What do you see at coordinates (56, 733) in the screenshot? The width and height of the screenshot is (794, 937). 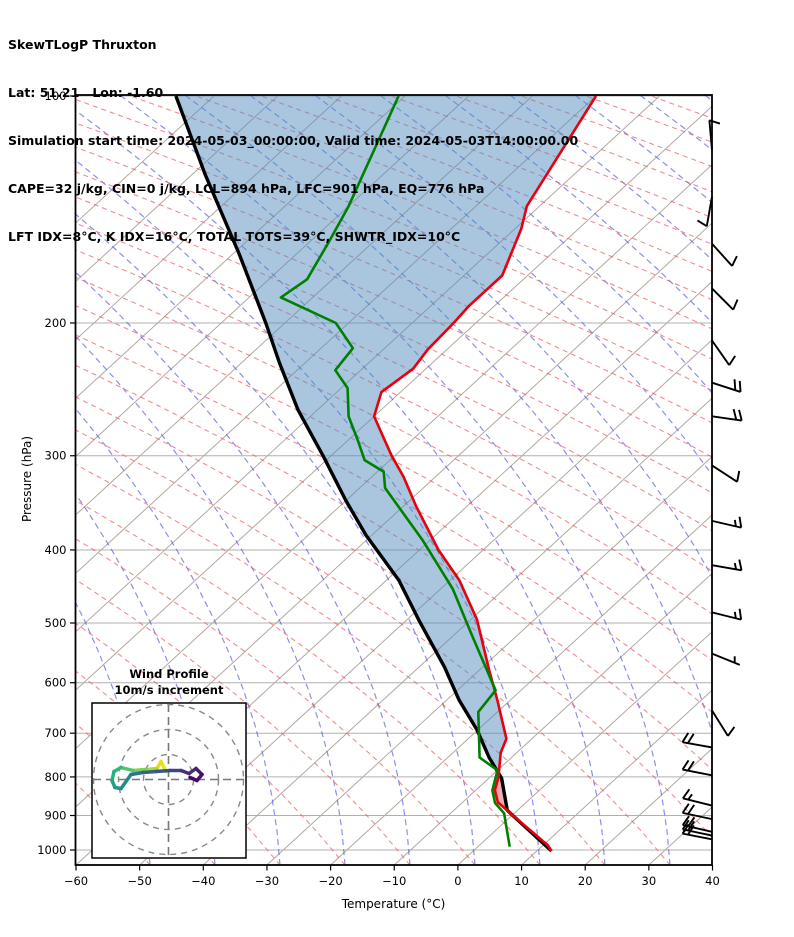 I see `y-tick-label: 700` at bounding box center [56, 733].